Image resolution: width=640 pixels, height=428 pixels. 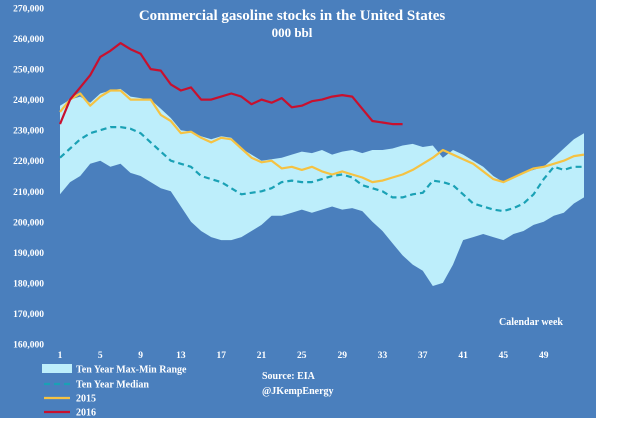 What do you see at coordinates (423, 356) in the screenshot?
I see `x-tick-label: 37` at bounding box center [423, 356].